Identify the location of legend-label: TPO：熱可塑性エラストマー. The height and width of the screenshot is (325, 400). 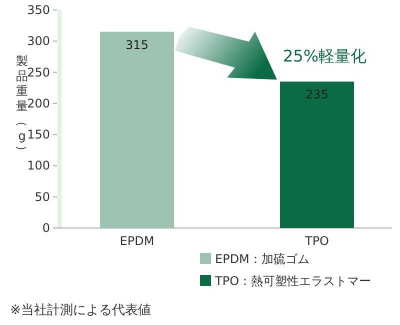
(293, 281).